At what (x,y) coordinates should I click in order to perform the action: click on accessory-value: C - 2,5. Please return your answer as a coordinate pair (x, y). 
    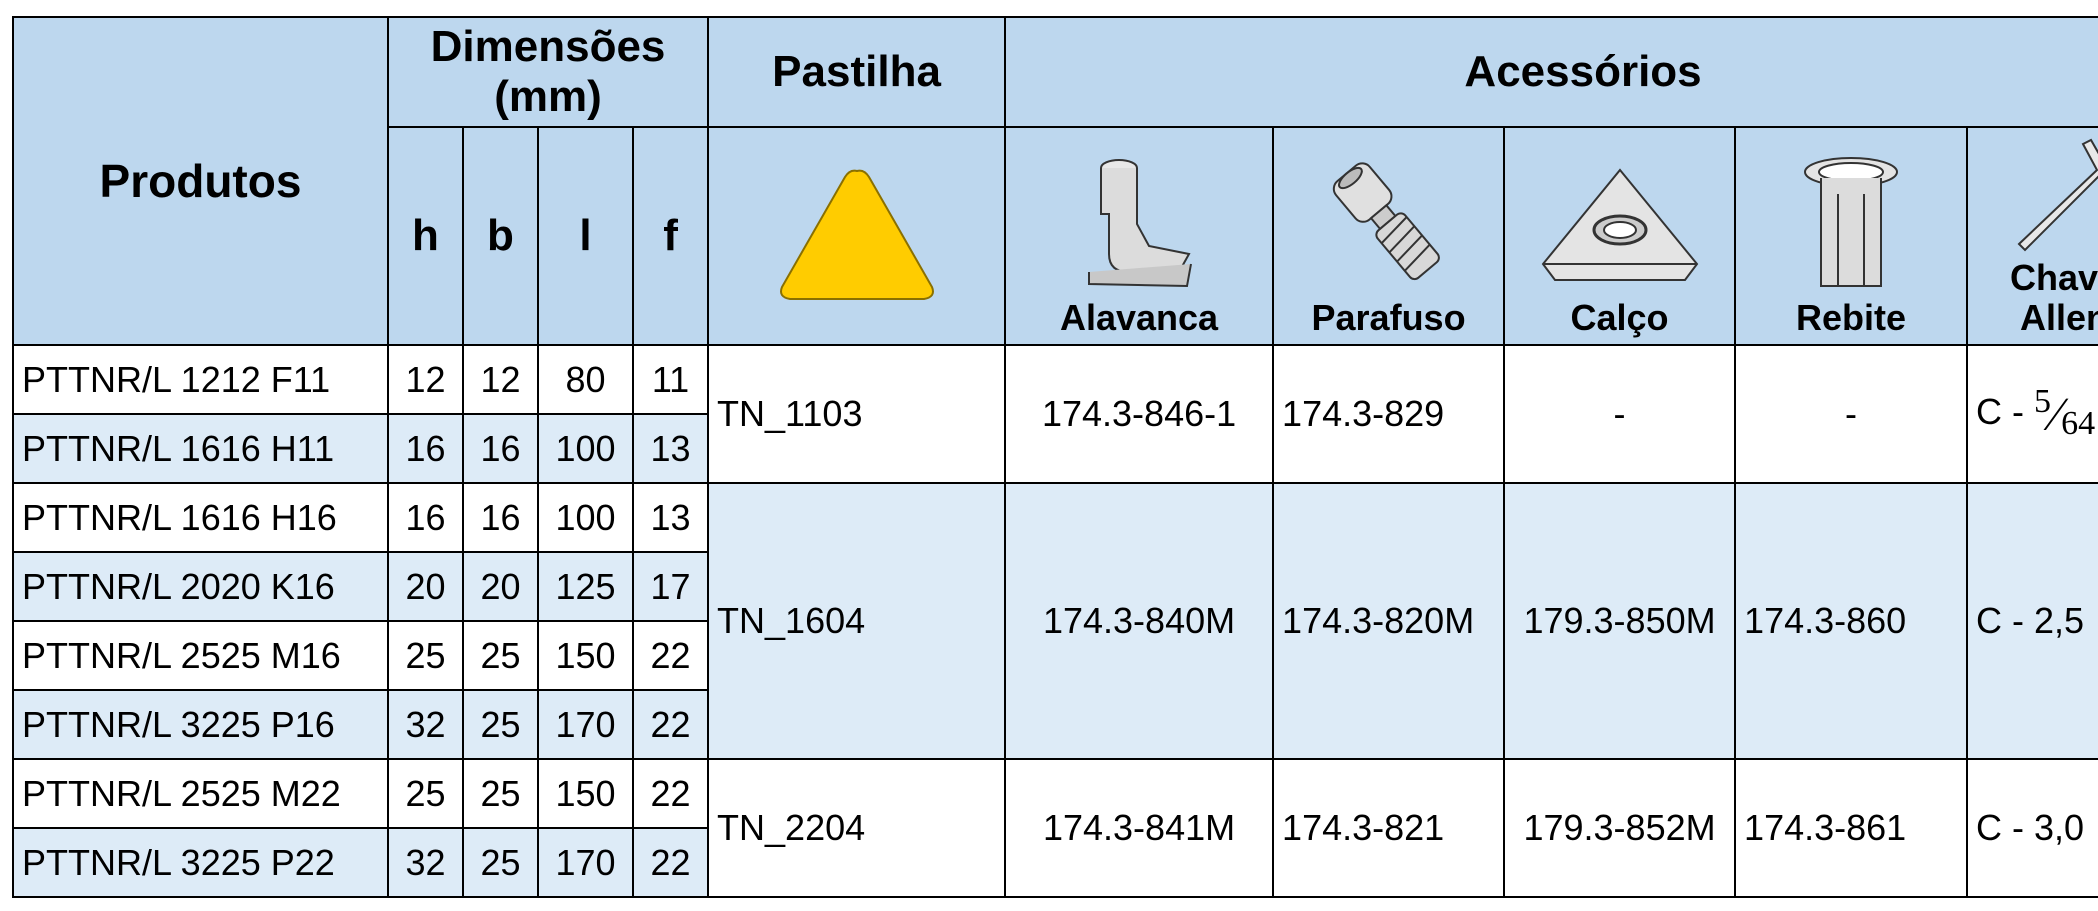
    Looking at the image, I should click on (2030, 620).